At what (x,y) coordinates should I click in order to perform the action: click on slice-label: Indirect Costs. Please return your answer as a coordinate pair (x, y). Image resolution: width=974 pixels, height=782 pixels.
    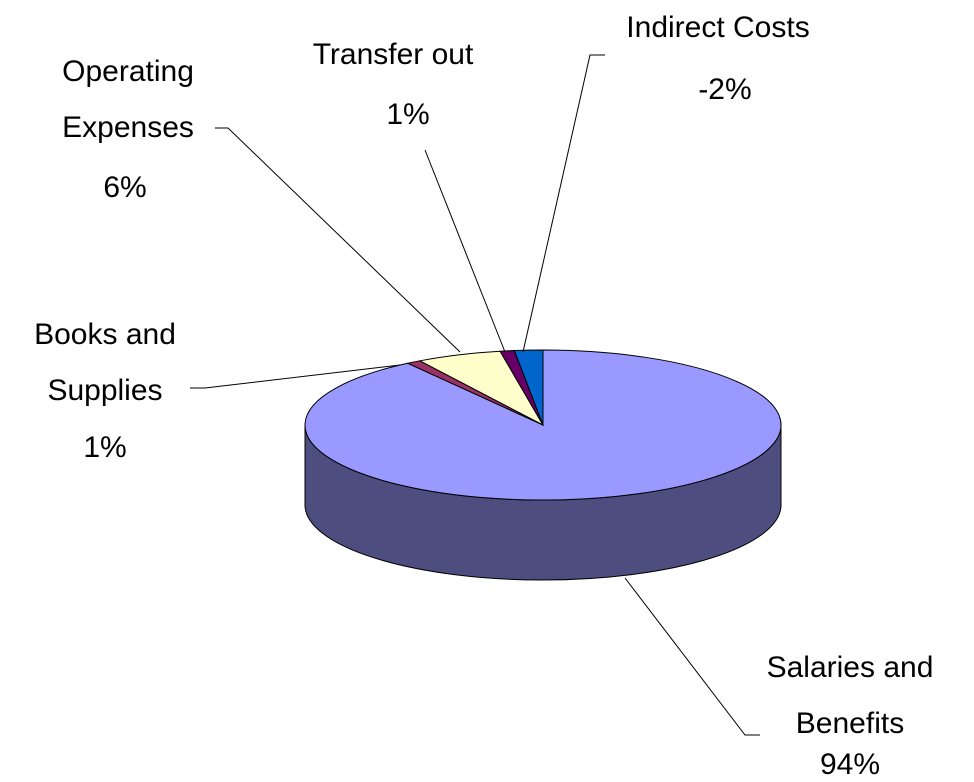
    Looking at the image, I should click on (718, 27).